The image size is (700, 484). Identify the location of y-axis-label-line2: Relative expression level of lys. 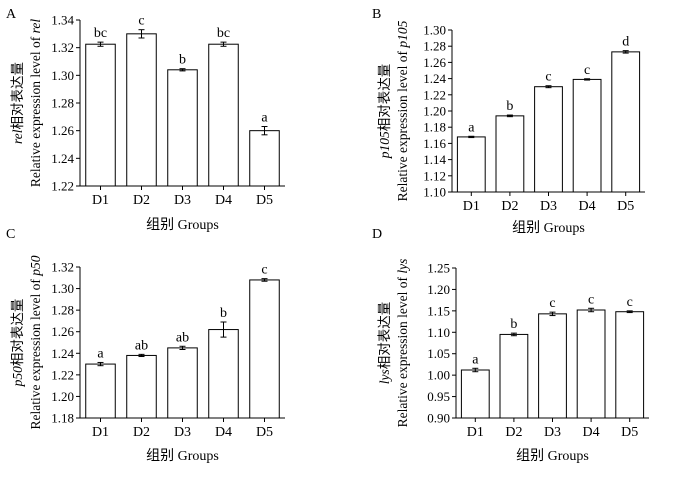
(402, 343).